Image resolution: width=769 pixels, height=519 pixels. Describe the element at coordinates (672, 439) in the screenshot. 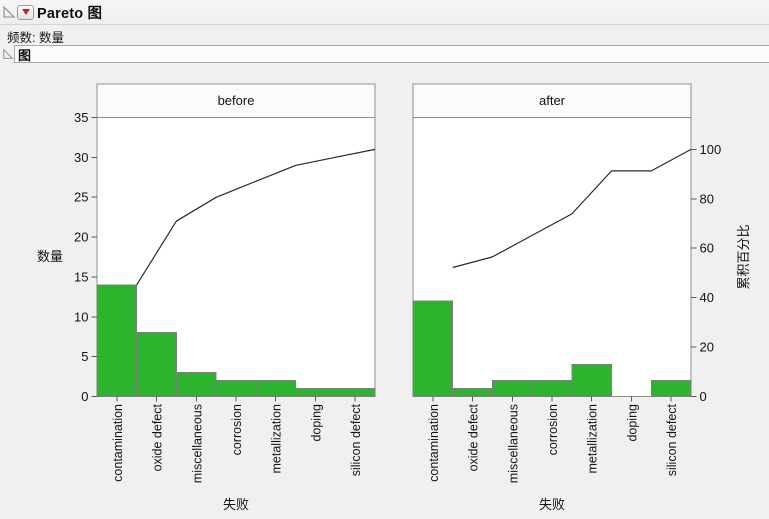

I see `x-category-label-after: silicon defect` at that location.